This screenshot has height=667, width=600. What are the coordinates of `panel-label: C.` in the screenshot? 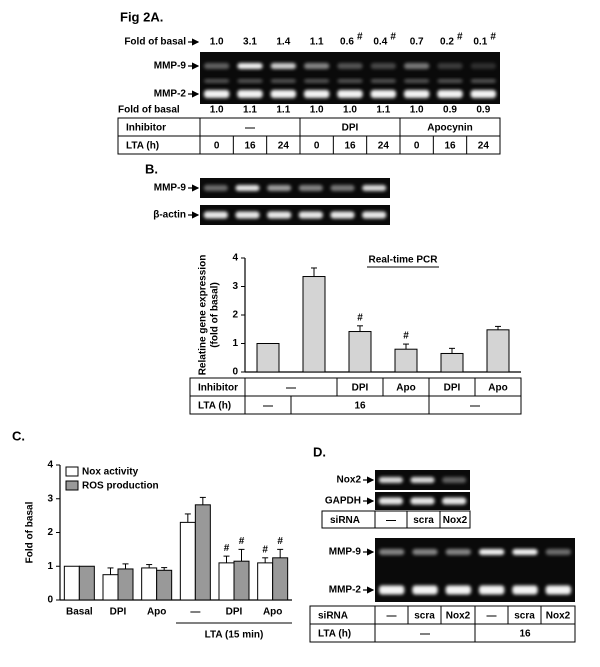 It's located at (18, 435).